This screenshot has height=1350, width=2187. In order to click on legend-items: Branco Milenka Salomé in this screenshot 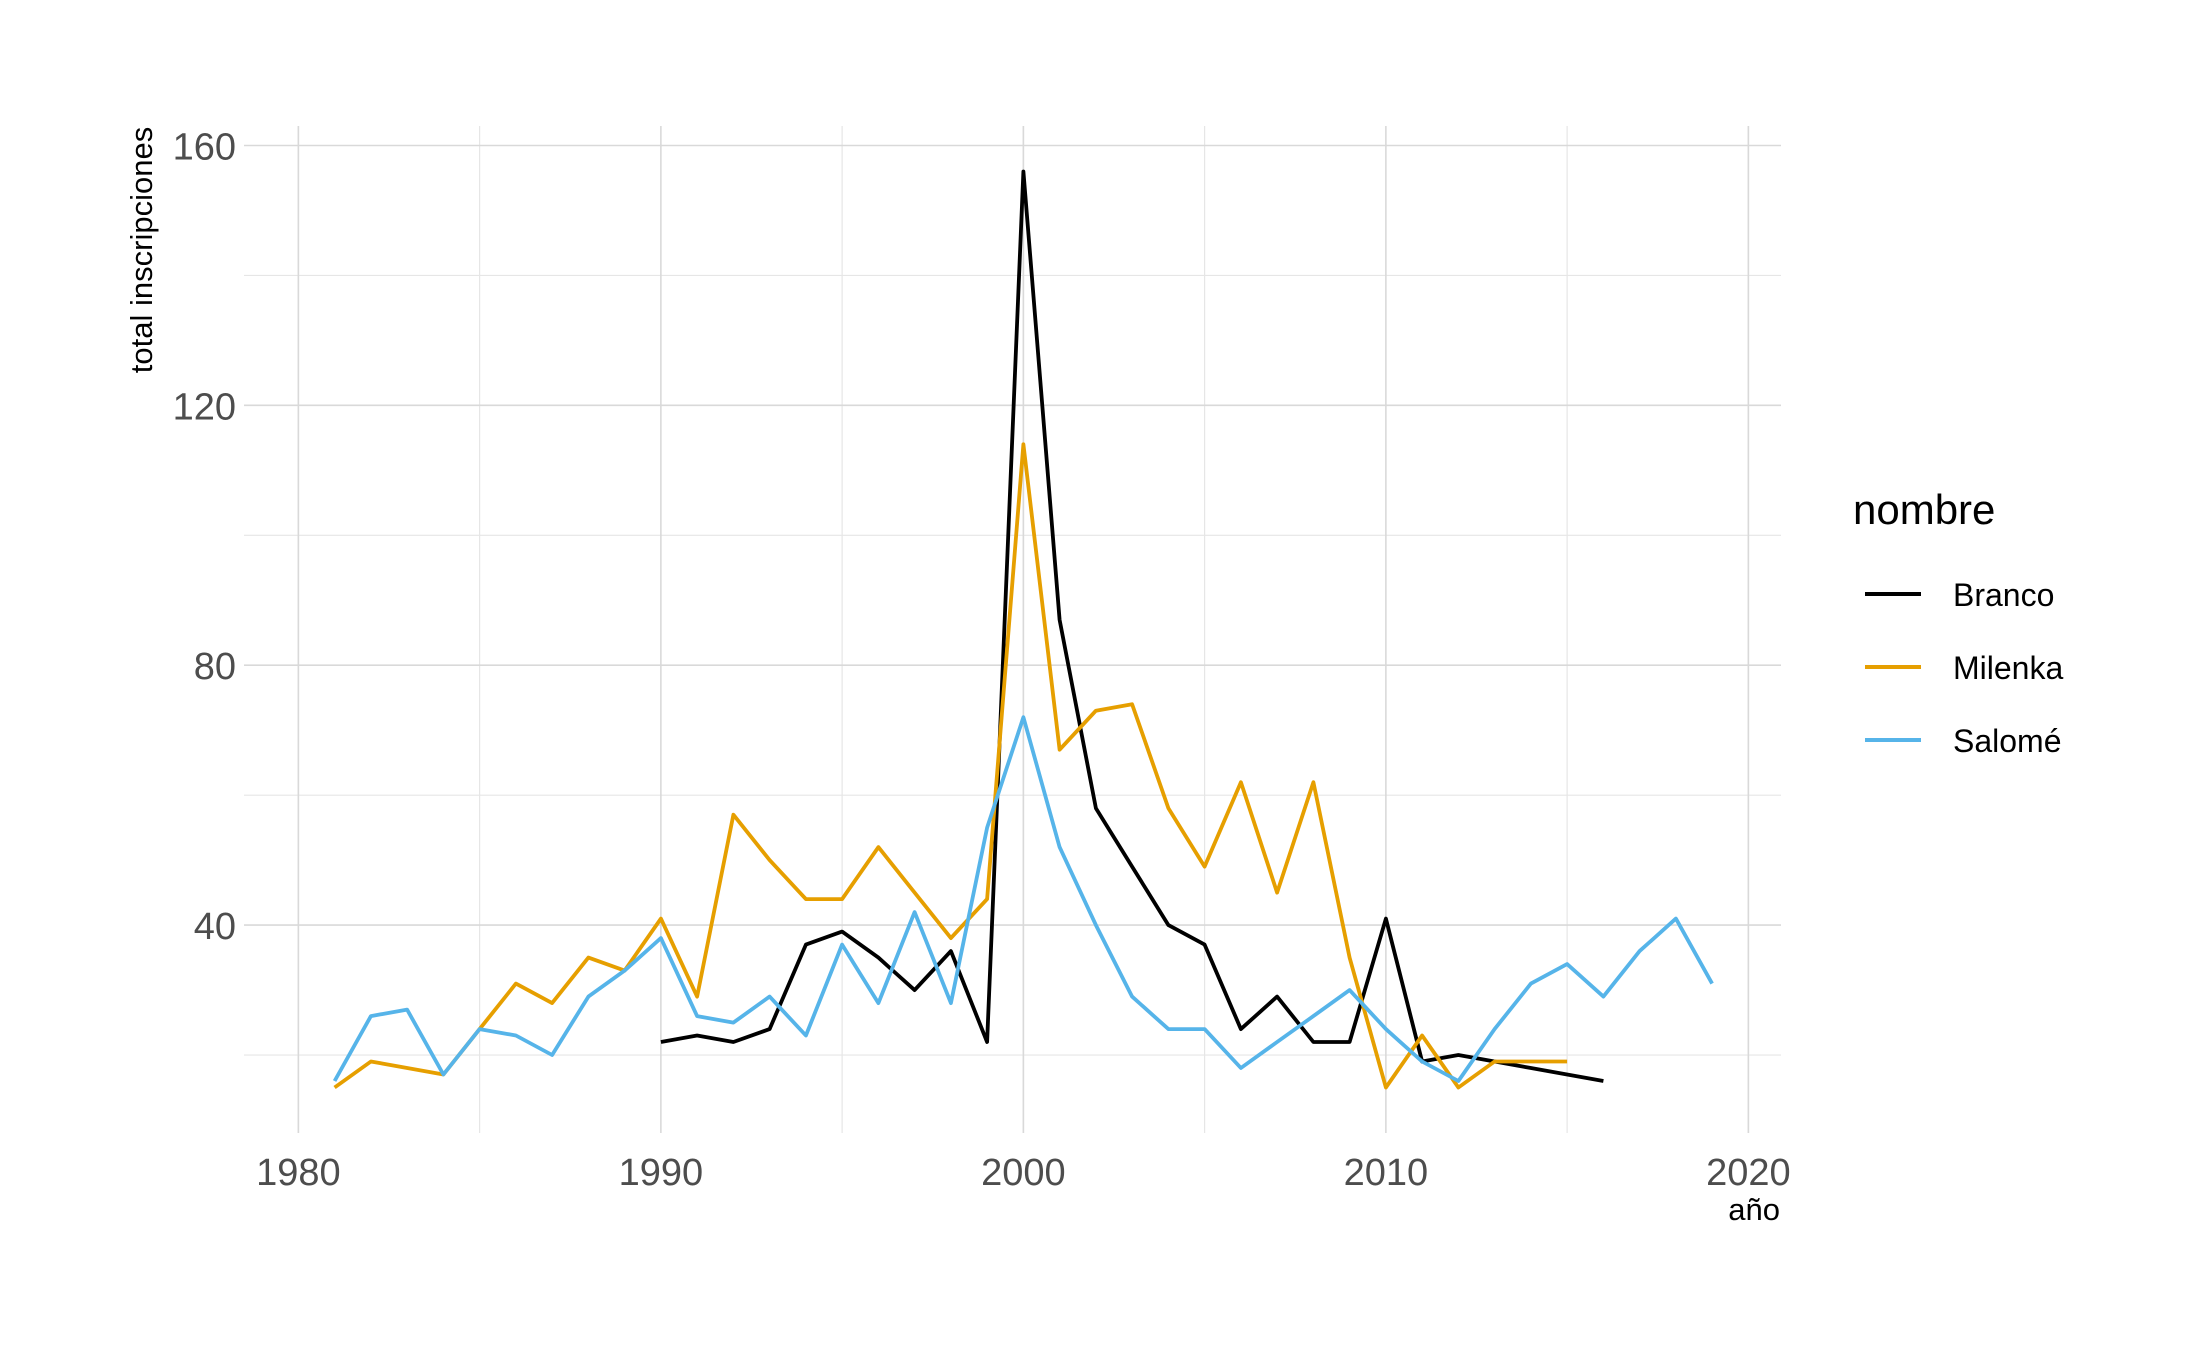, I will do `click(1964, 668)`.